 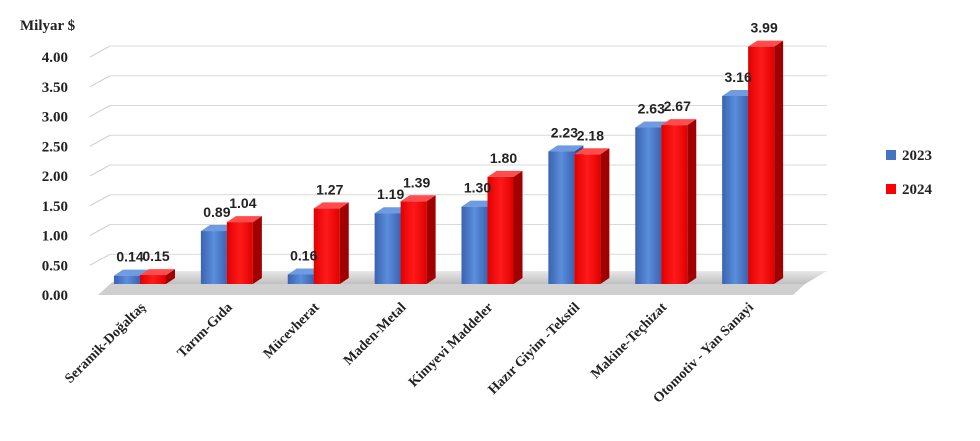 What do you see at coordinates (48, 26) in the screenshot?
I see `y-axis-label: Milyar $` at bounding box center [48, 26].